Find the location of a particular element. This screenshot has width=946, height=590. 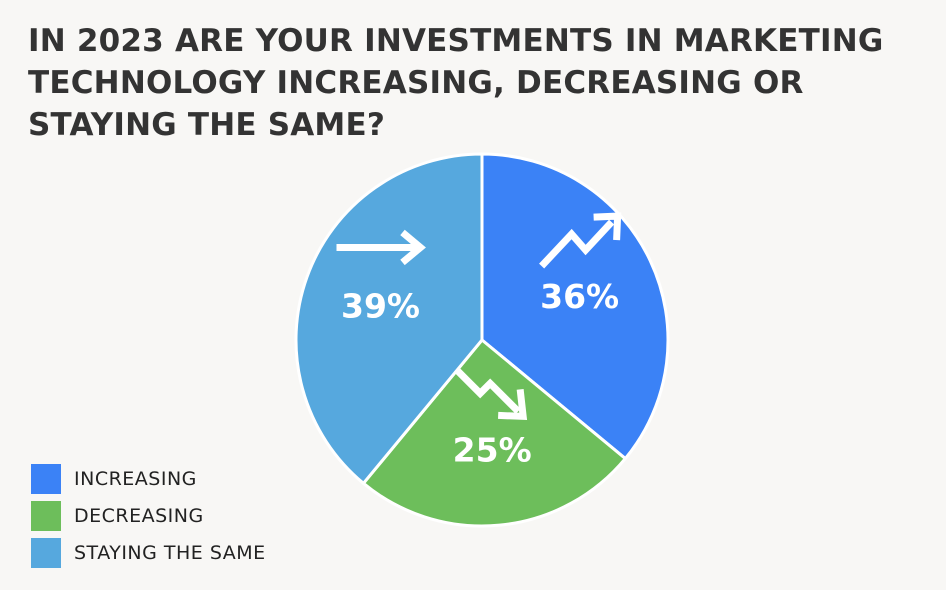

slice-value-label-decreasing: 25% is located at coordinates (492, 449).